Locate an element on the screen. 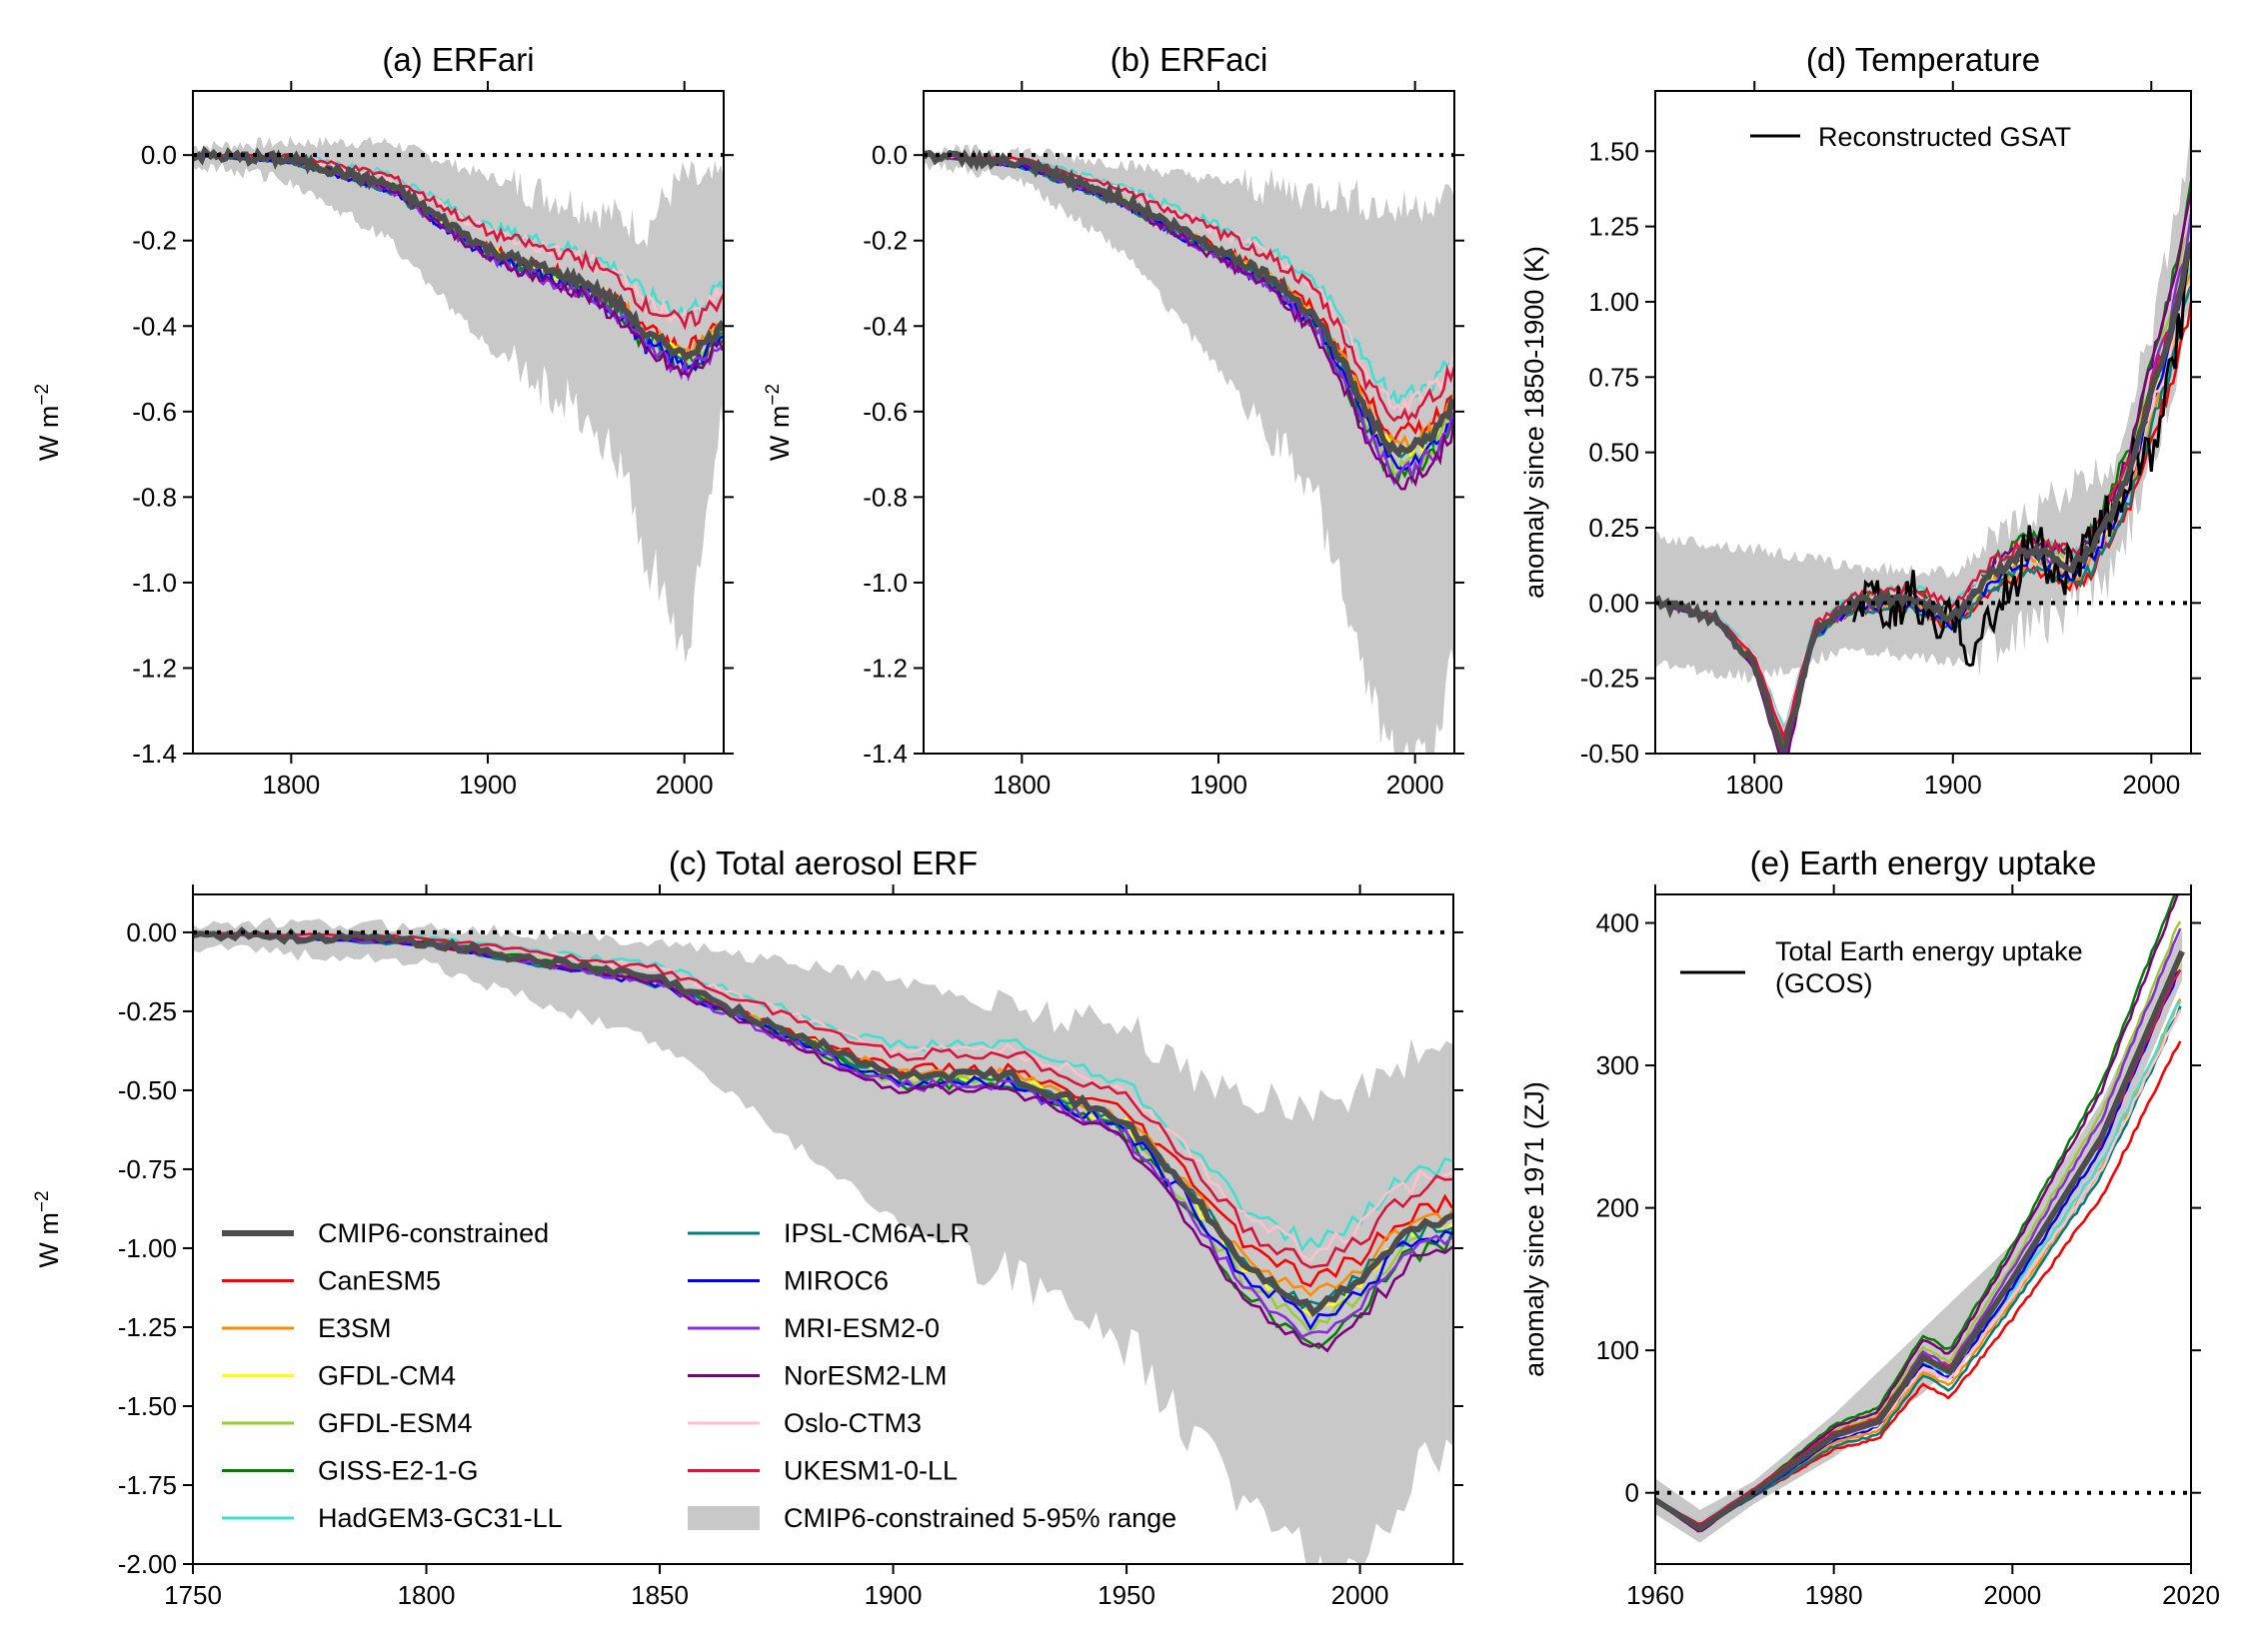 Image resolution: width=2243 pixels, height=1652 pixels. legend-label-hadgem3-gc31-ll: HadGEM3-GC31-LL is located at coordinates (440, 1518).